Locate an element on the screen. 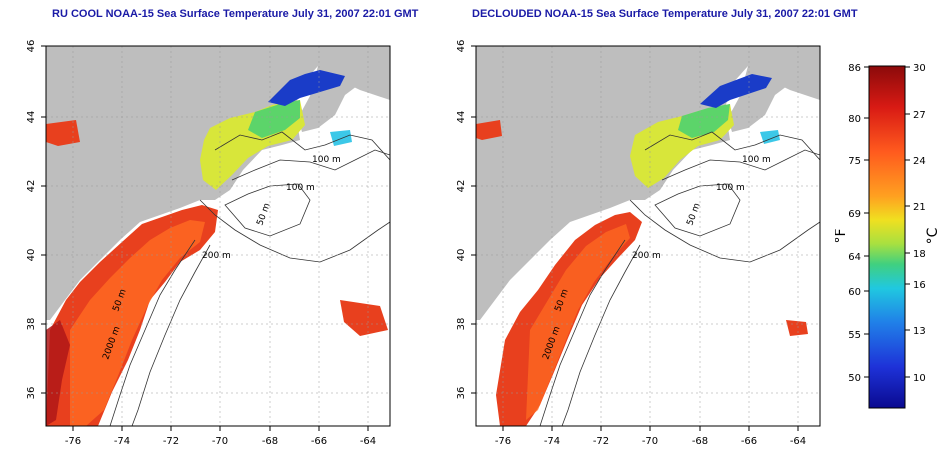 Image resolution: width=950 pixels, height=475 pixels. celsius-label: °C is located at coordinates (933, 235).